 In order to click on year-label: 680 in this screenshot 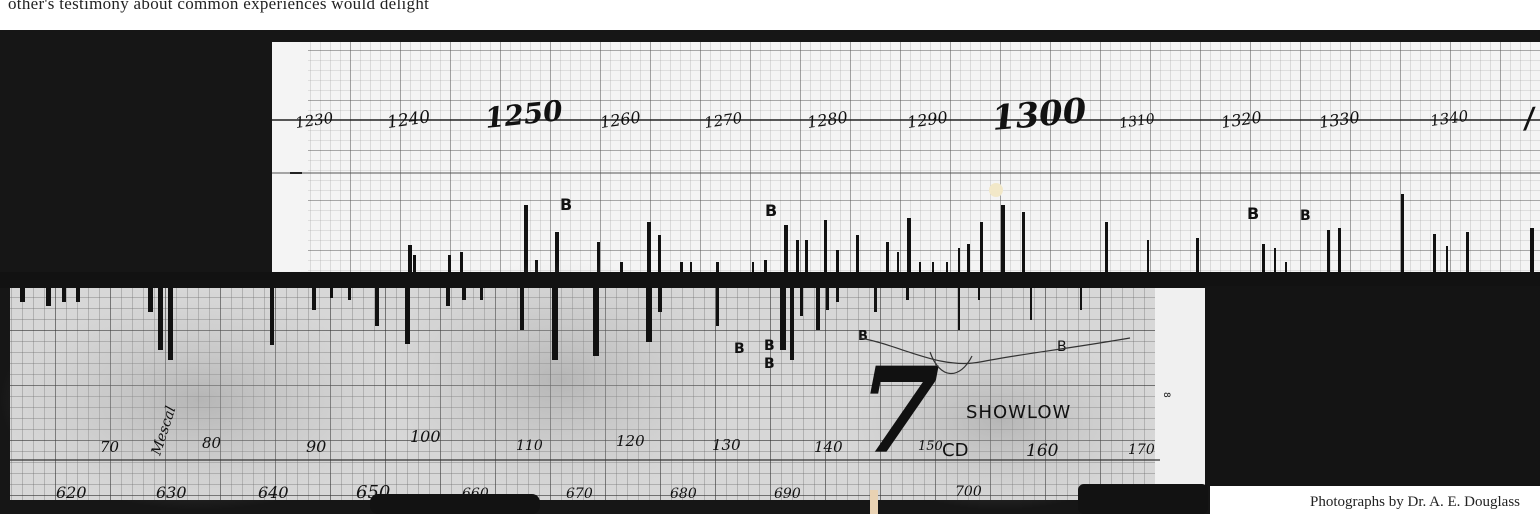, I will do `click(683, 494)`.